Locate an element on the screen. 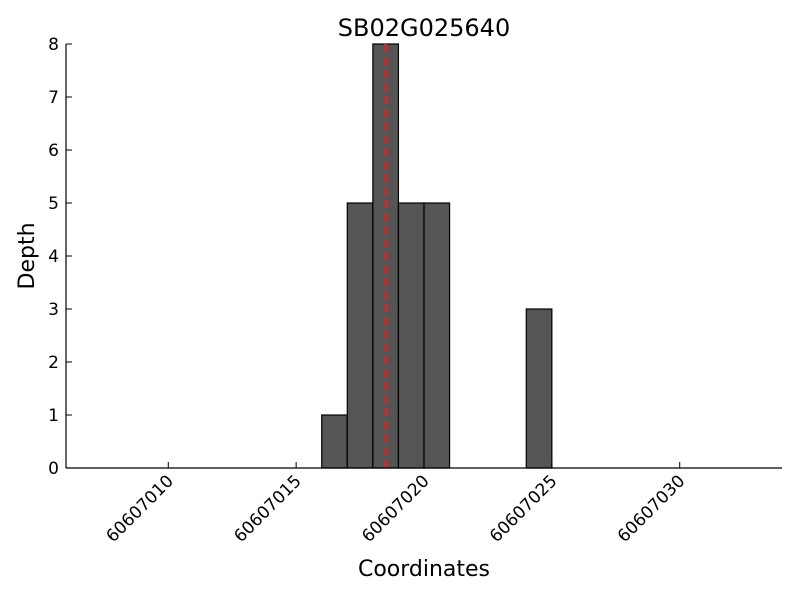 The image size is (800, 600). y-tick-label-8: 8 is located at coordinates (53, 45).